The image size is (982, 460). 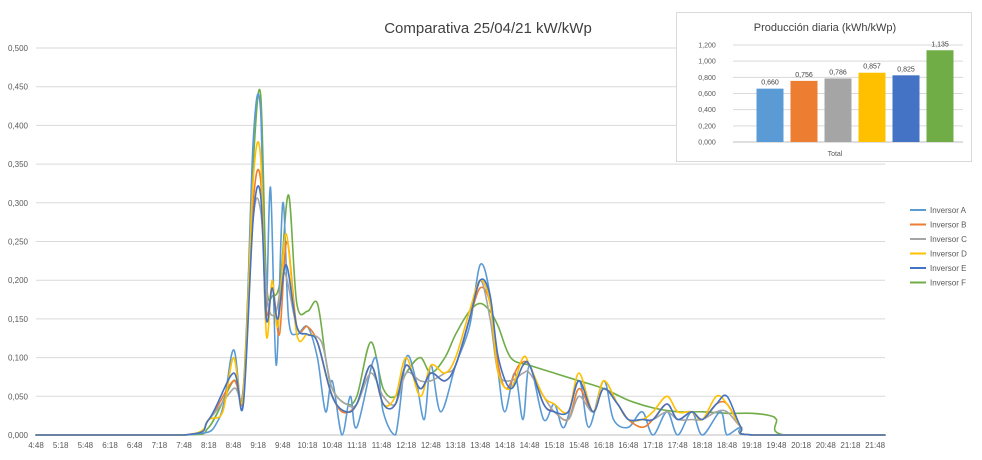 I want to click on x-tick-label: 17:18, so click(x=653, y=445).